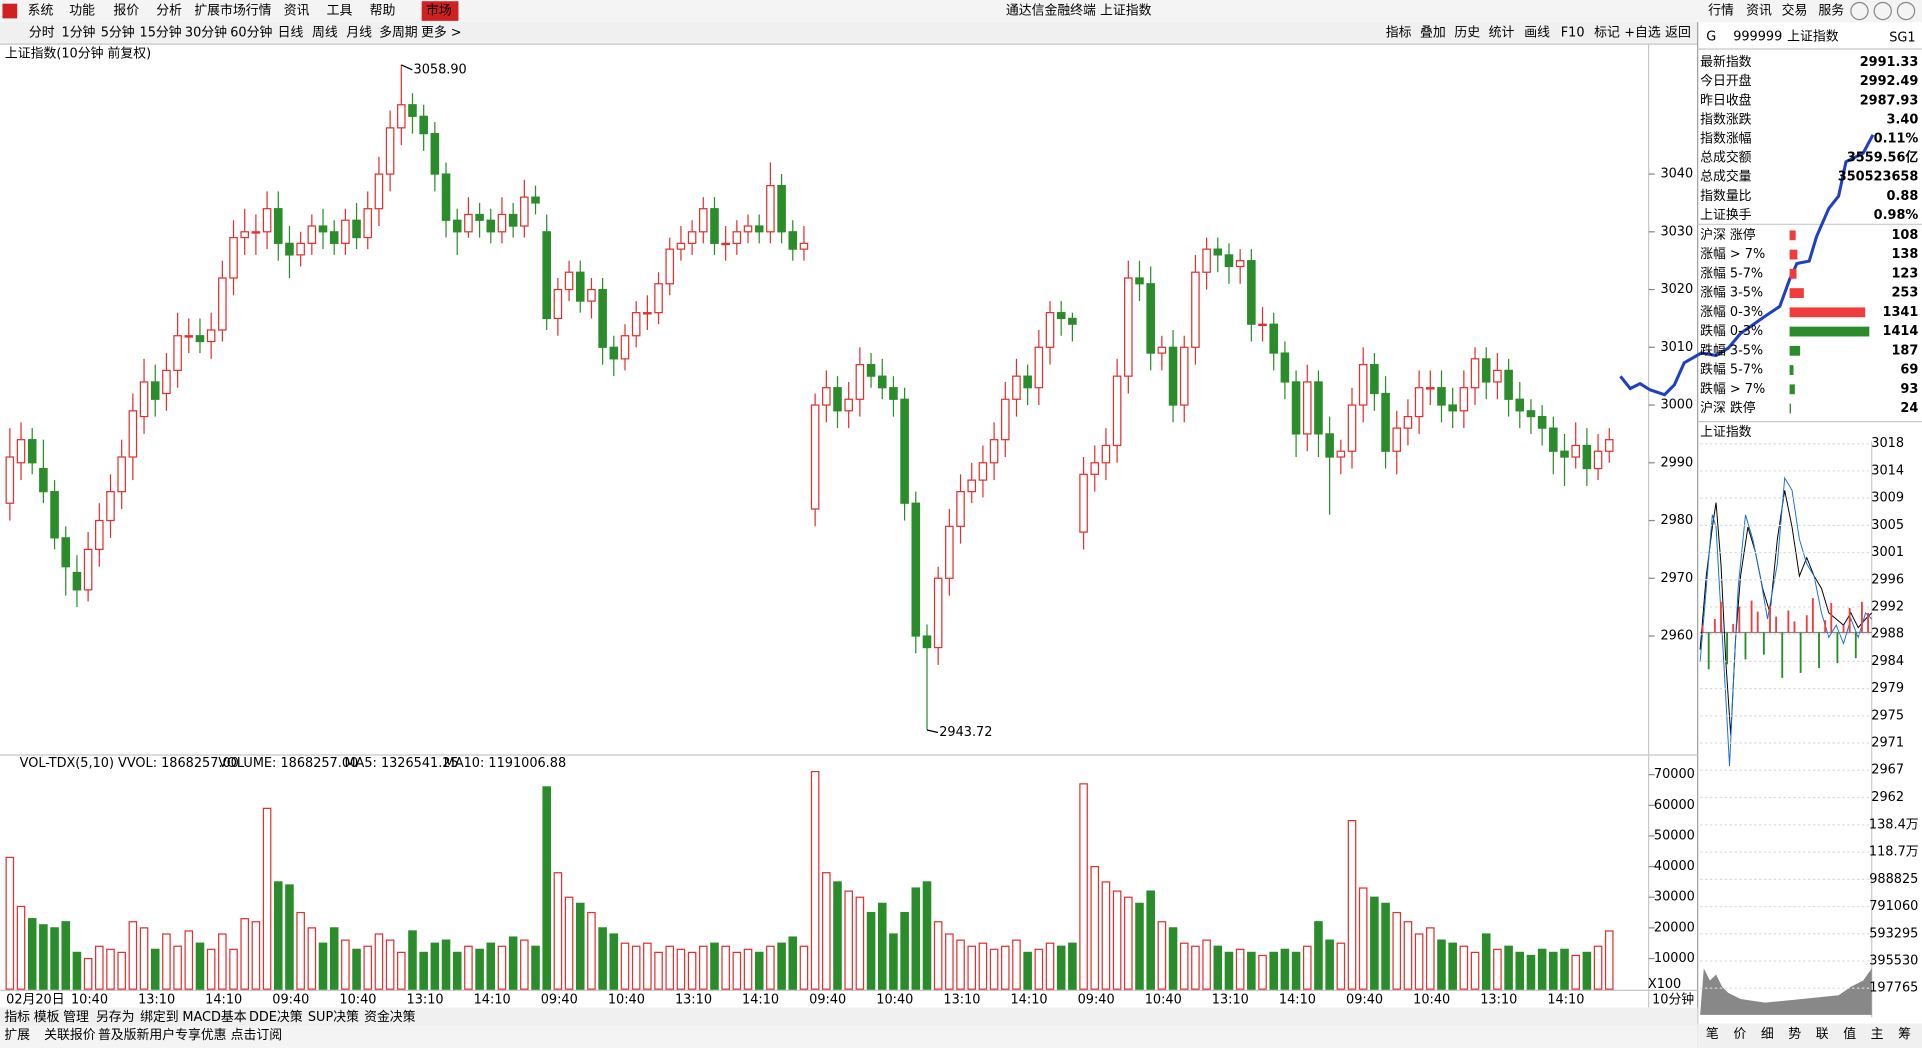 This screenshot has height=1048, width=1922. Describe the element at coordinates (206, 33) in the screenshot. I see `period-tab: 30分钟` at that location.